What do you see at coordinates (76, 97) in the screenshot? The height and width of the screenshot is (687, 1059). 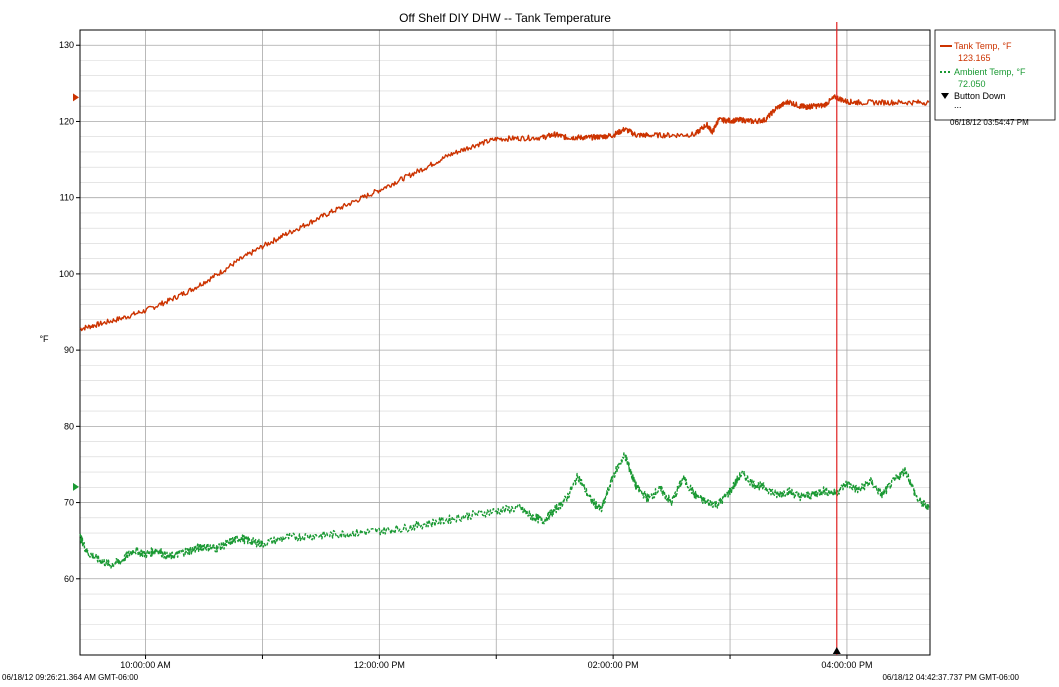 I see `tank-current-value-arrow-icon` at bounding box center [76, 97].